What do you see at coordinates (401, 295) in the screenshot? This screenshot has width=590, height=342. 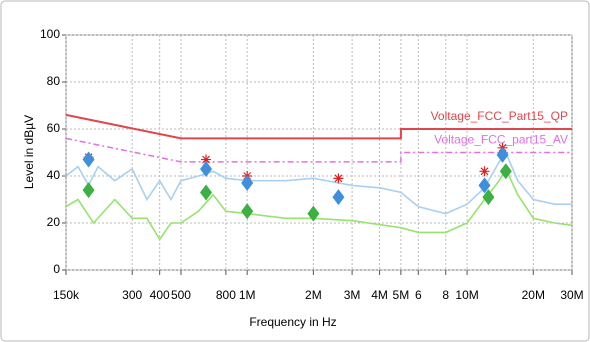 I see `x-tick-label: 5M` at bounding box center [401, 295].